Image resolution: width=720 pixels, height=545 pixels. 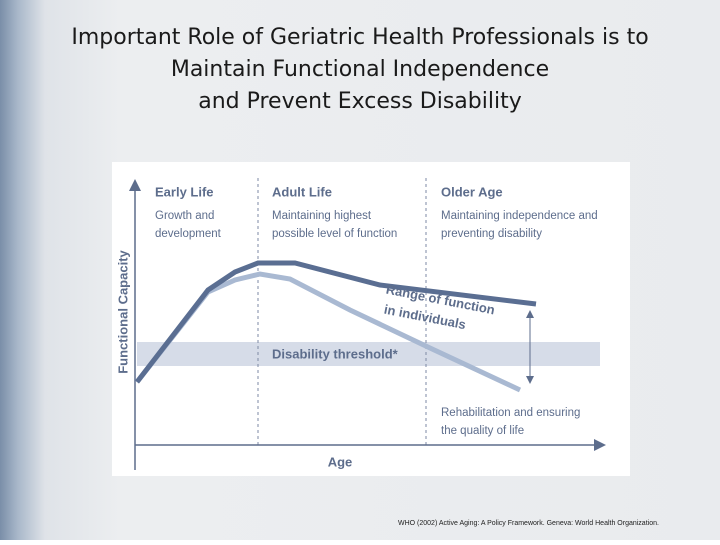 What do you see at coordinates (360, 101) in the screenshot?
I see `title-line: and Prevent Excess Disability` at bounding box center [360, 101].